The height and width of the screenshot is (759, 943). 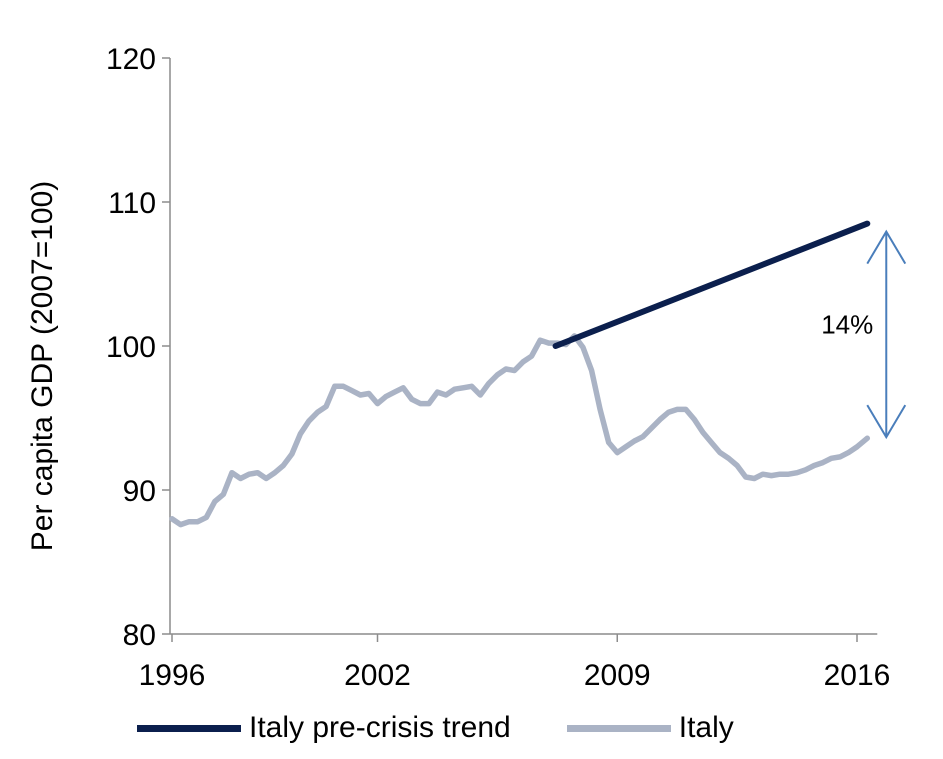 I want to click on y-tick-label: 120, so click(x=131, y=59).